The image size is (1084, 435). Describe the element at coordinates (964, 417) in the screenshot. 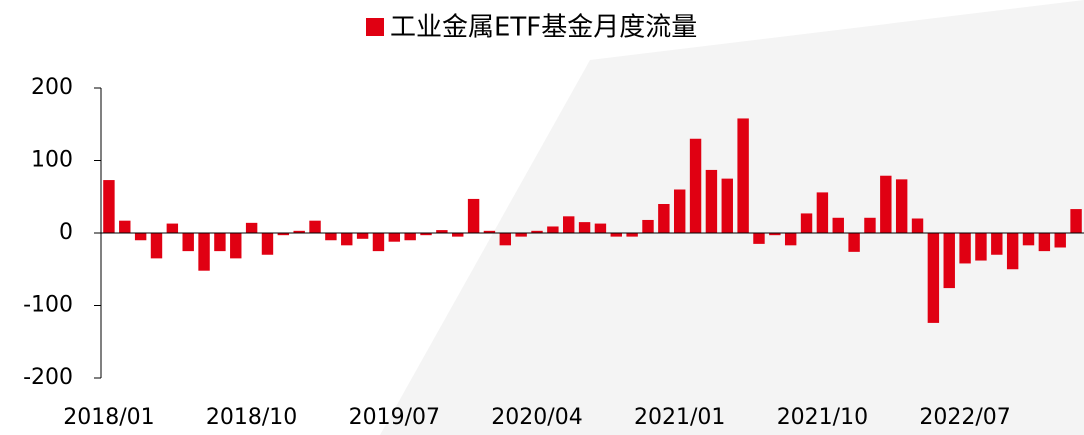

I see `x-tick-label: 2022/07` at that location.